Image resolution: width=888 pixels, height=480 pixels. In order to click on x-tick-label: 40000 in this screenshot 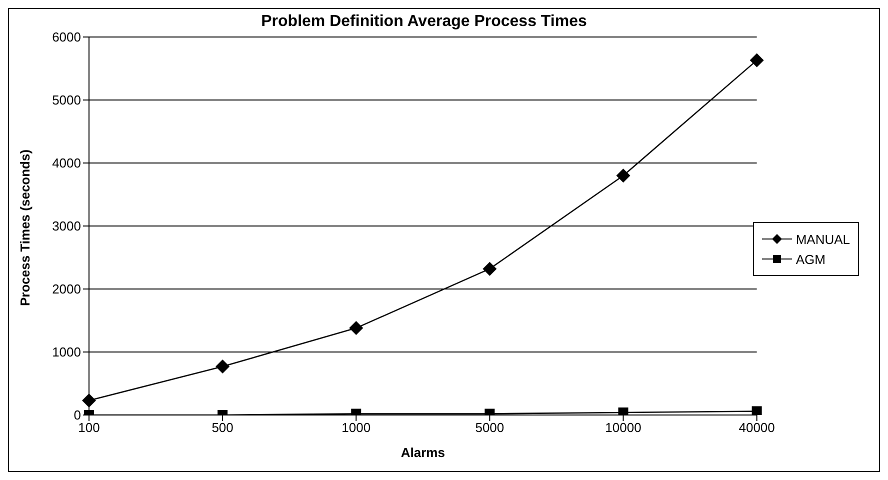, I will do `click(756, 428)`.